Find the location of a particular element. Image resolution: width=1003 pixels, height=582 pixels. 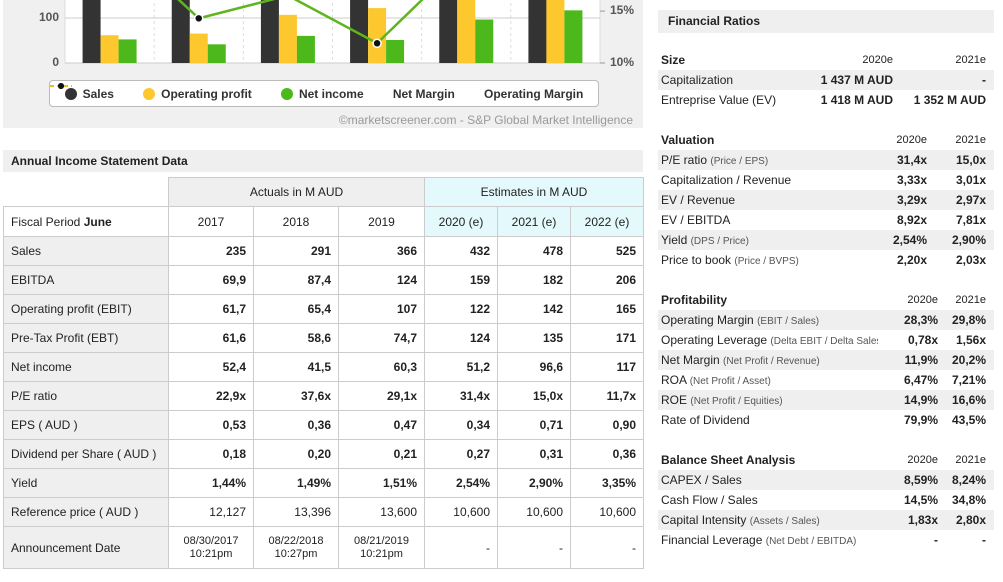

cell: 3,35% is located at coordinates (607, 483).